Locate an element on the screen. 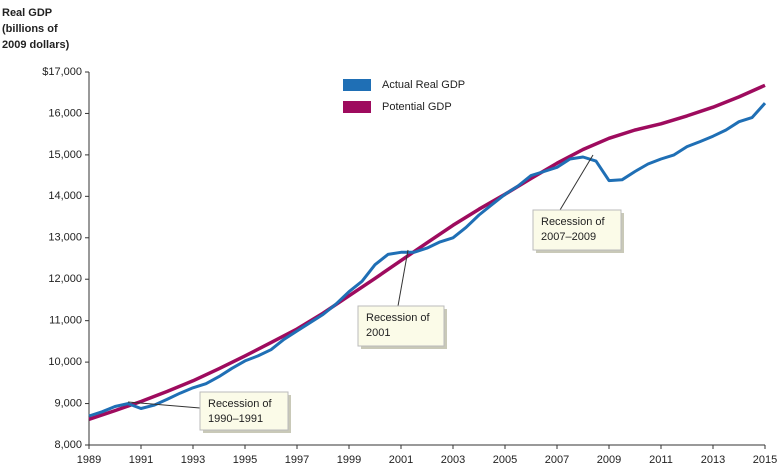 The height and width of the screenshot is (467, 778). y-tick-label: 10,000 is located at coordinates (65, 362).